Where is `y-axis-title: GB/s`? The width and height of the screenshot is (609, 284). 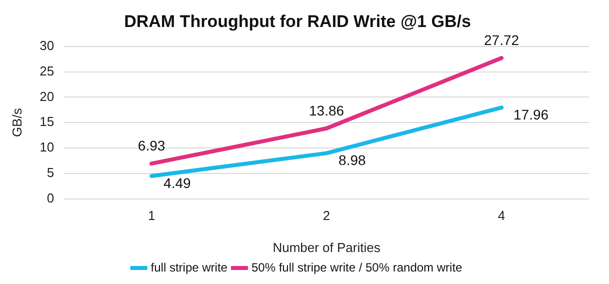 y-axis-title: GB/s is located at coordinates (16, 123).